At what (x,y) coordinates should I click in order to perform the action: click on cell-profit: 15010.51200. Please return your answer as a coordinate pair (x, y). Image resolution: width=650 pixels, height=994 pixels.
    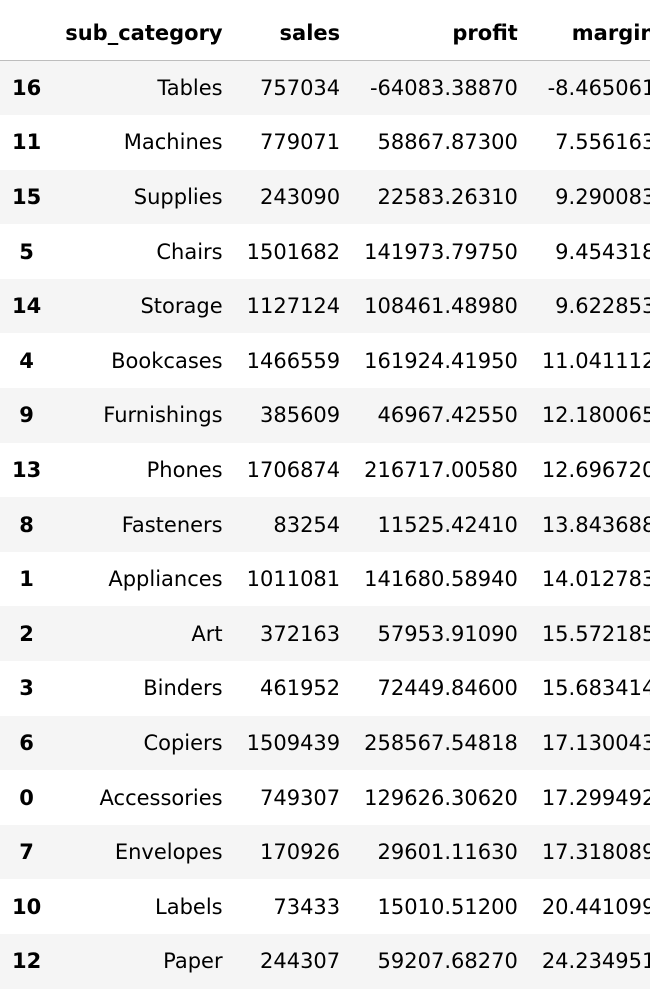
    Looking at the image, I should click on (447, 906).